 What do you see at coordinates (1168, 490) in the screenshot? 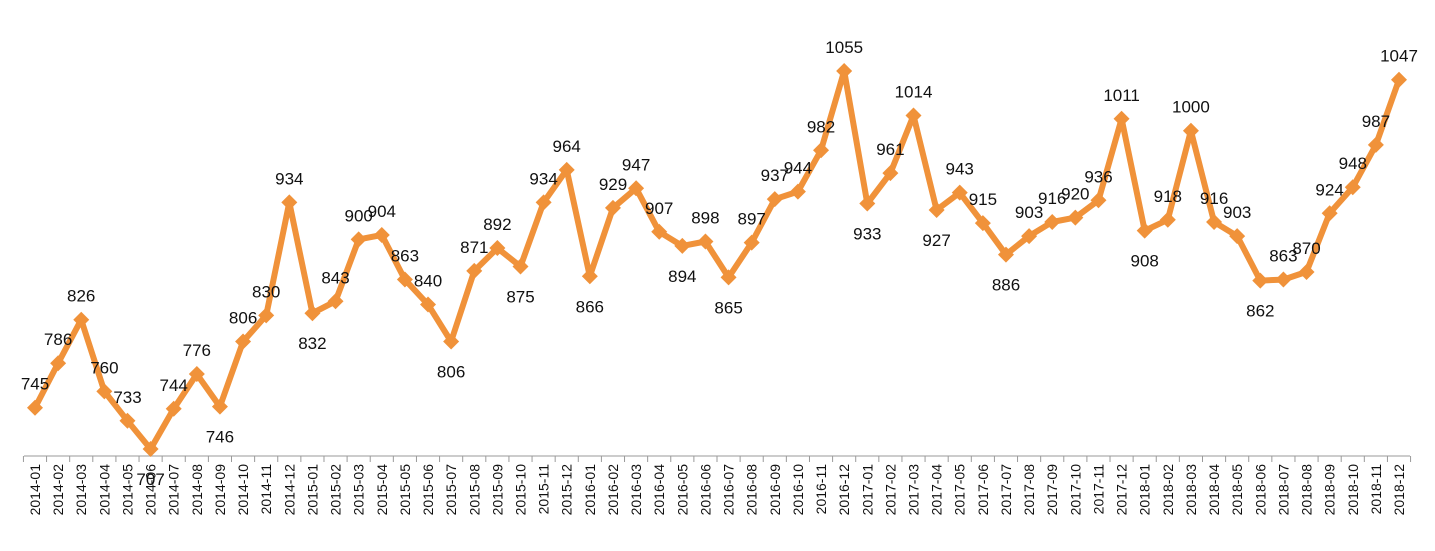
I see `x-tick-label: 2018-02` at bounding box center [1168, 490].